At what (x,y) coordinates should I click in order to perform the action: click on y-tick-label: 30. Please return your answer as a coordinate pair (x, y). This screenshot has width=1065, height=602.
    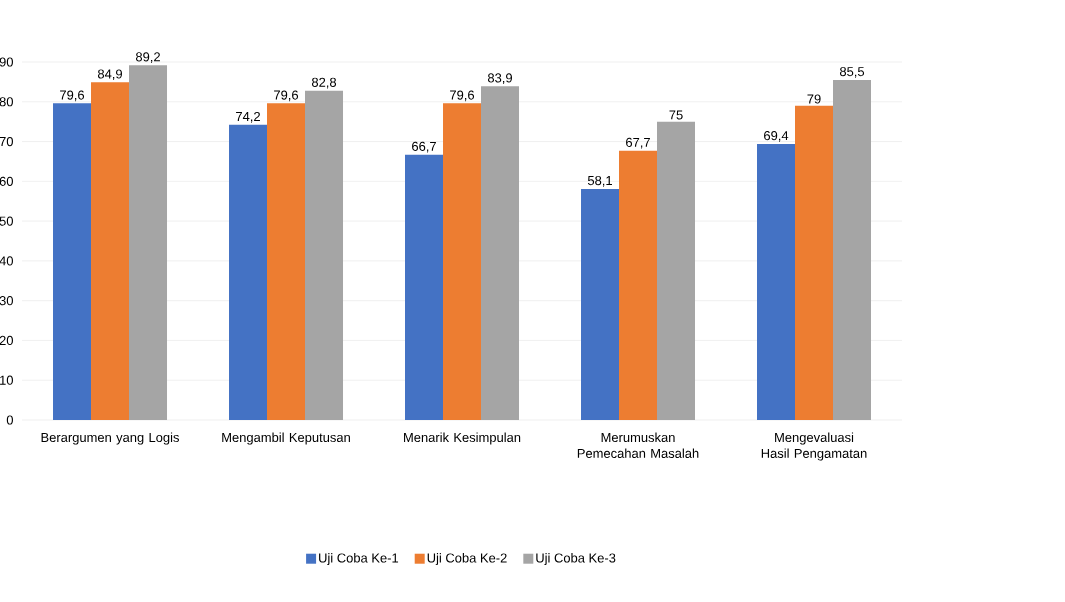
    Looking at the image, I should click on (6, 301).